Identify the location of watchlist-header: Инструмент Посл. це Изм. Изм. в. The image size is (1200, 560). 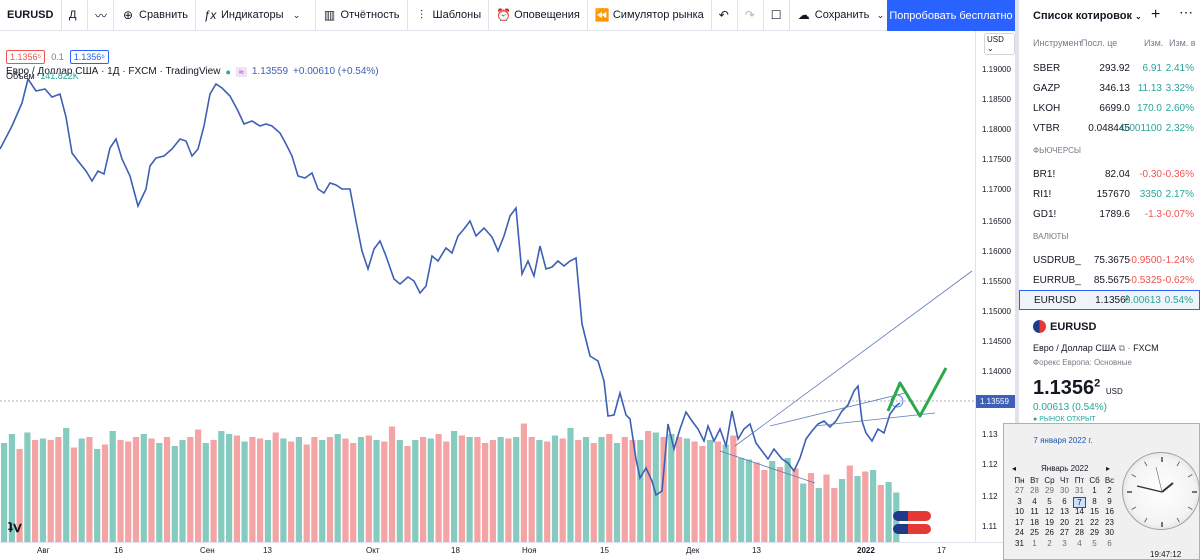
(1109, 45).